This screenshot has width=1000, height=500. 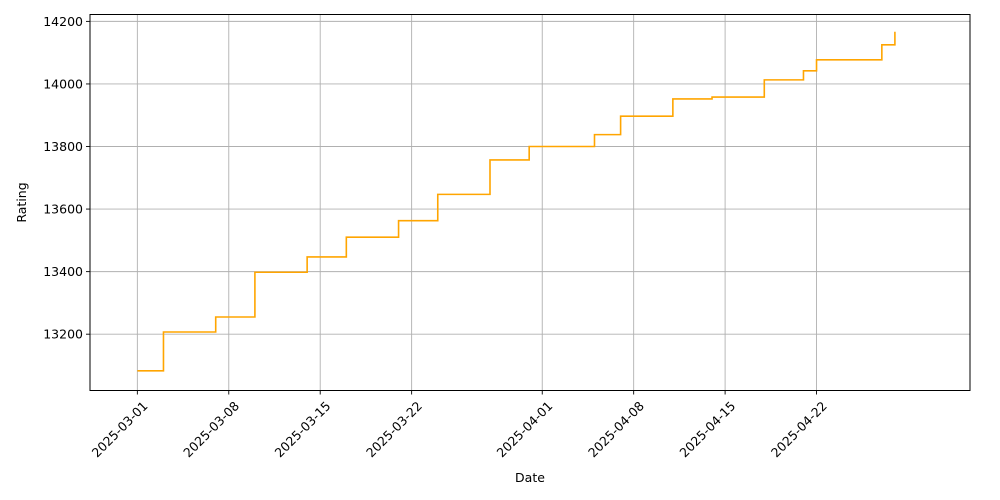 I want to click on x-tick-label-0: 2025-03-01, so click(x=120, y=429).